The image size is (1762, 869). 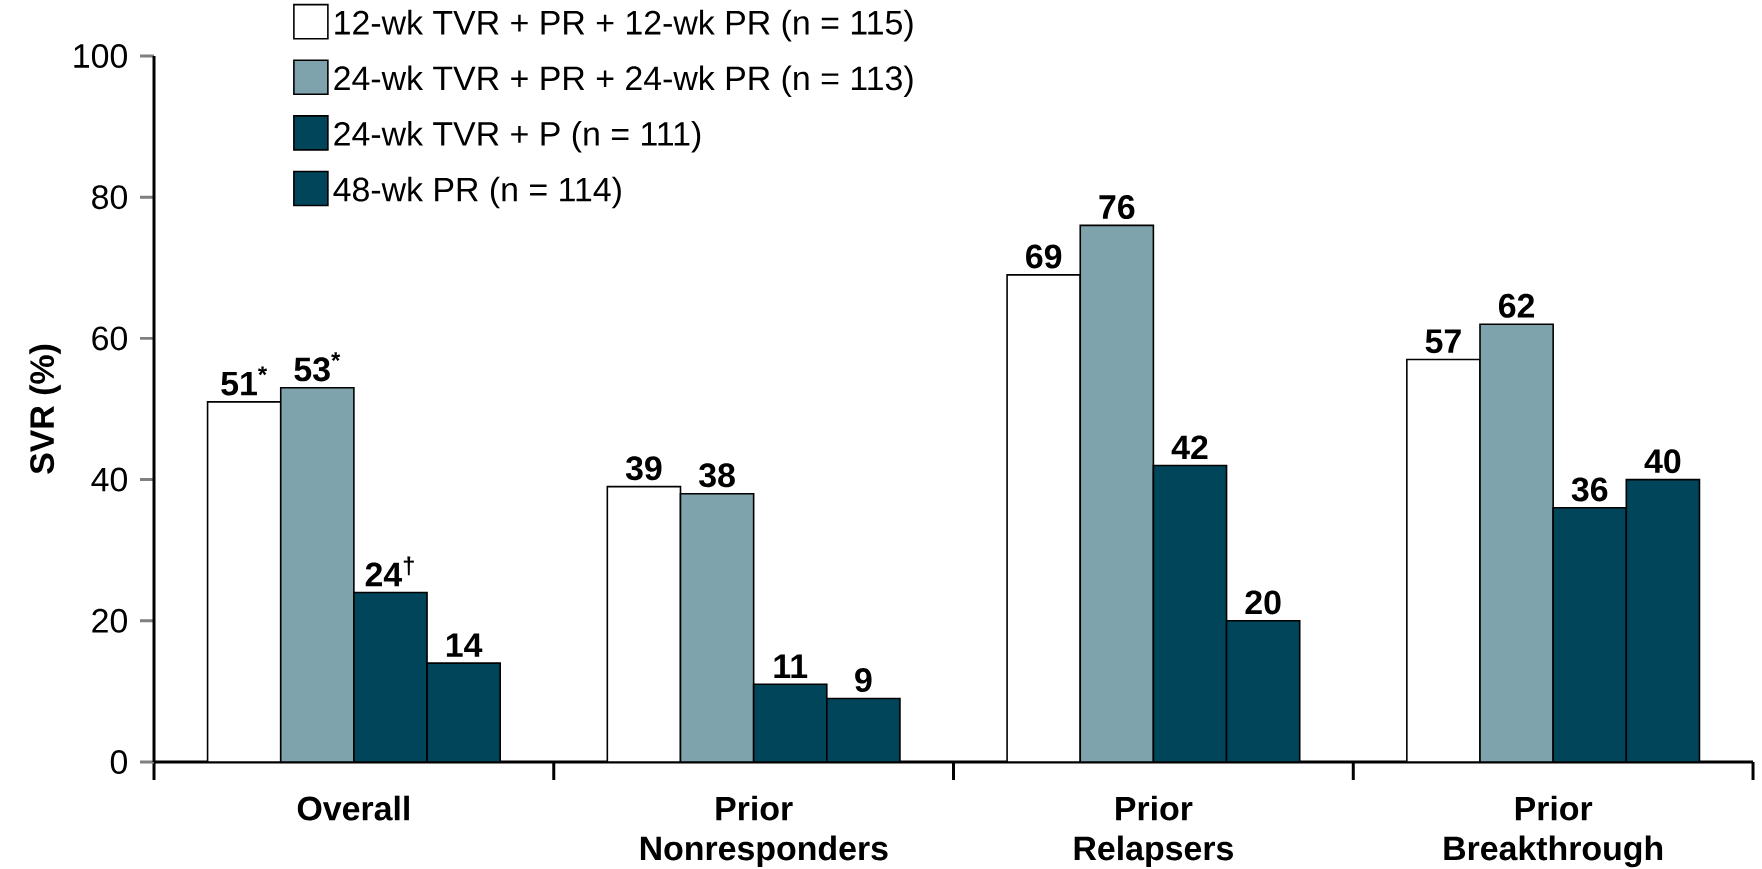 I want to click on data-label: 69, so click(x=1044, y=256).